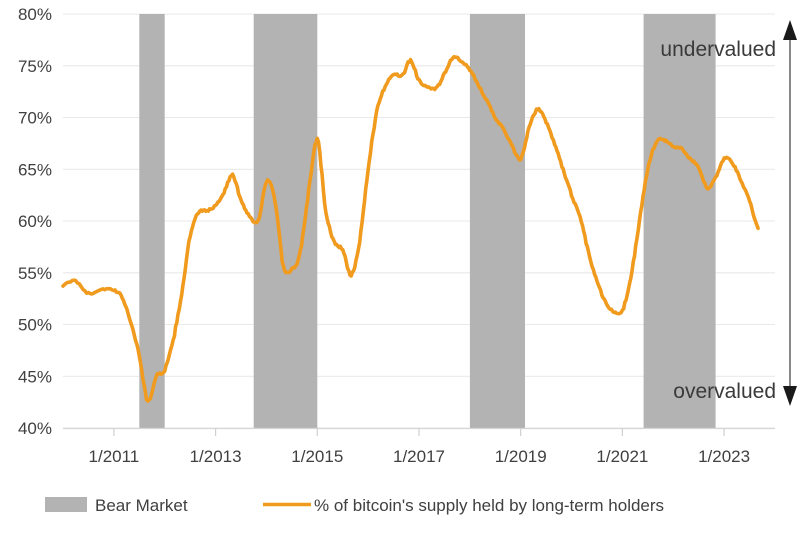 The height and width of the screenshot is (538, 800). What do you see at coordinates (66, 504) in the screenshot?
I see `legend-swatch-bear-market` at bounding box center [66, 504].